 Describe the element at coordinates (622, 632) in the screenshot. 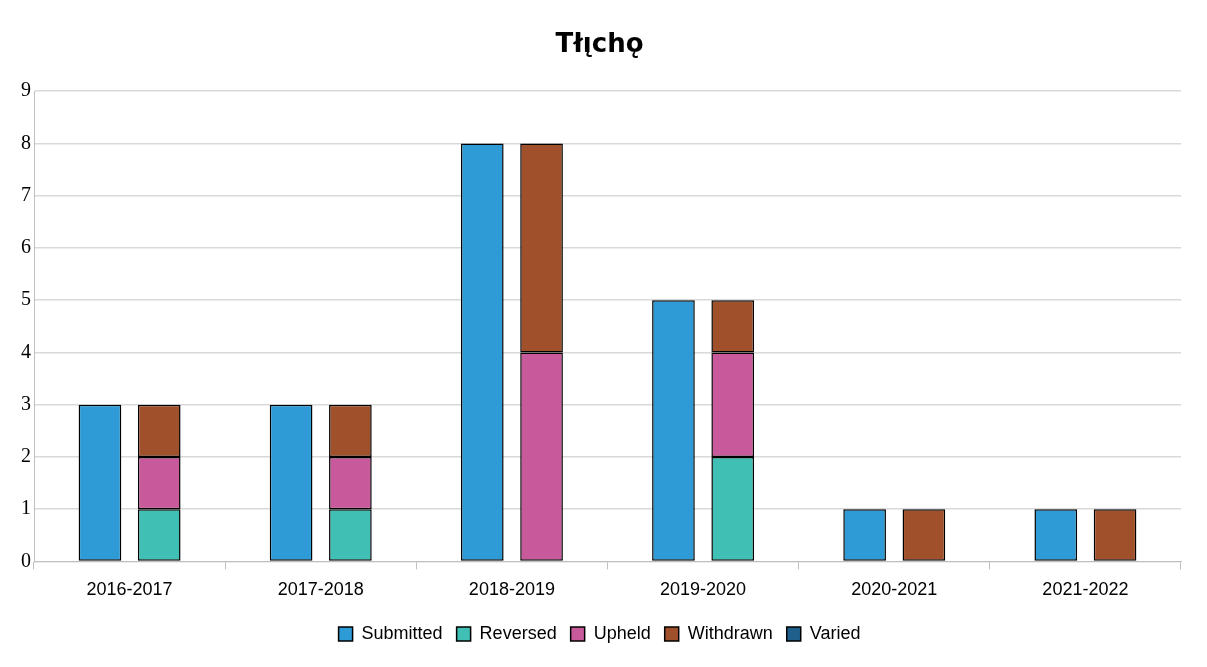

I see `legend-label: Upheld` at that location.